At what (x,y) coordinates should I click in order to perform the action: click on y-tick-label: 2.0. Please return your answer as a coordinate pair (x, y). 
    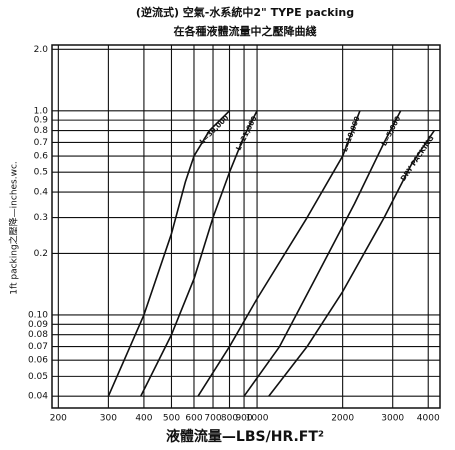
    Looking at the image, I should click on (41, 50).